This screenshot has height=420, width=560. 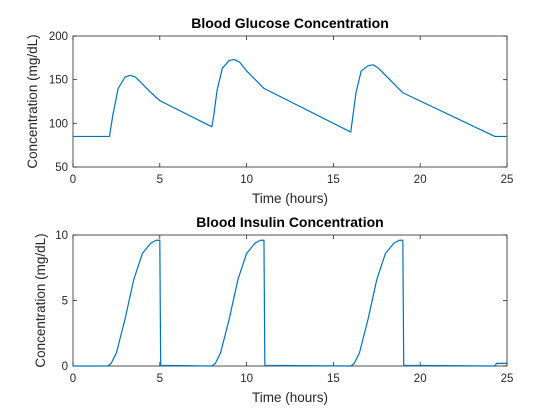 I want to click on y-tick-label: 100, so click(x=58, y=124).